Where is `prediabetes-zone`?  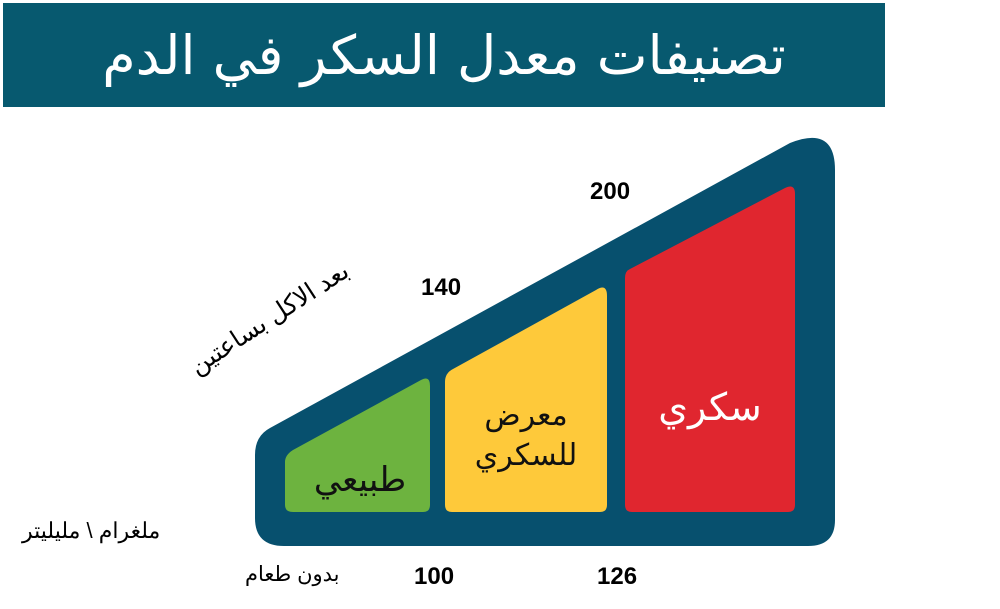
prediabetes-zone is located at coordinates (526, 399).